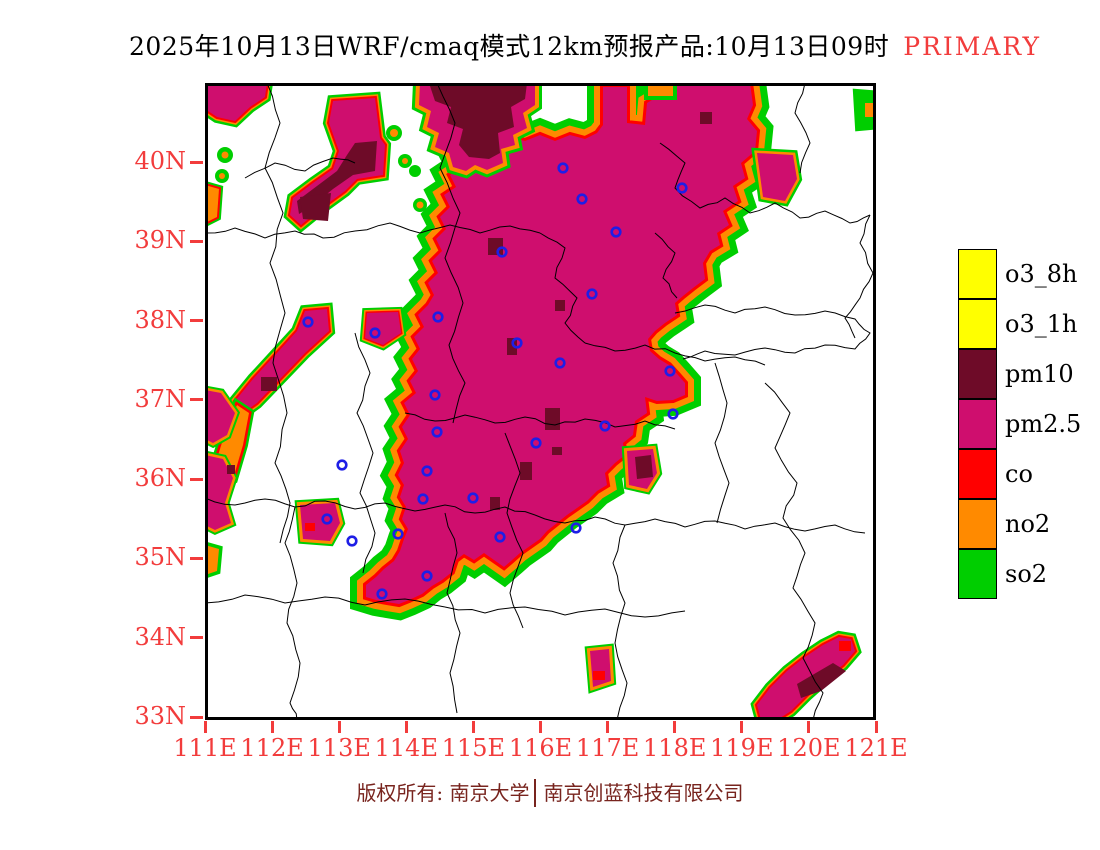  Describe the element at coordinates (281, 362) in the screenshot. I see `patch-west-diagonal` at that location.